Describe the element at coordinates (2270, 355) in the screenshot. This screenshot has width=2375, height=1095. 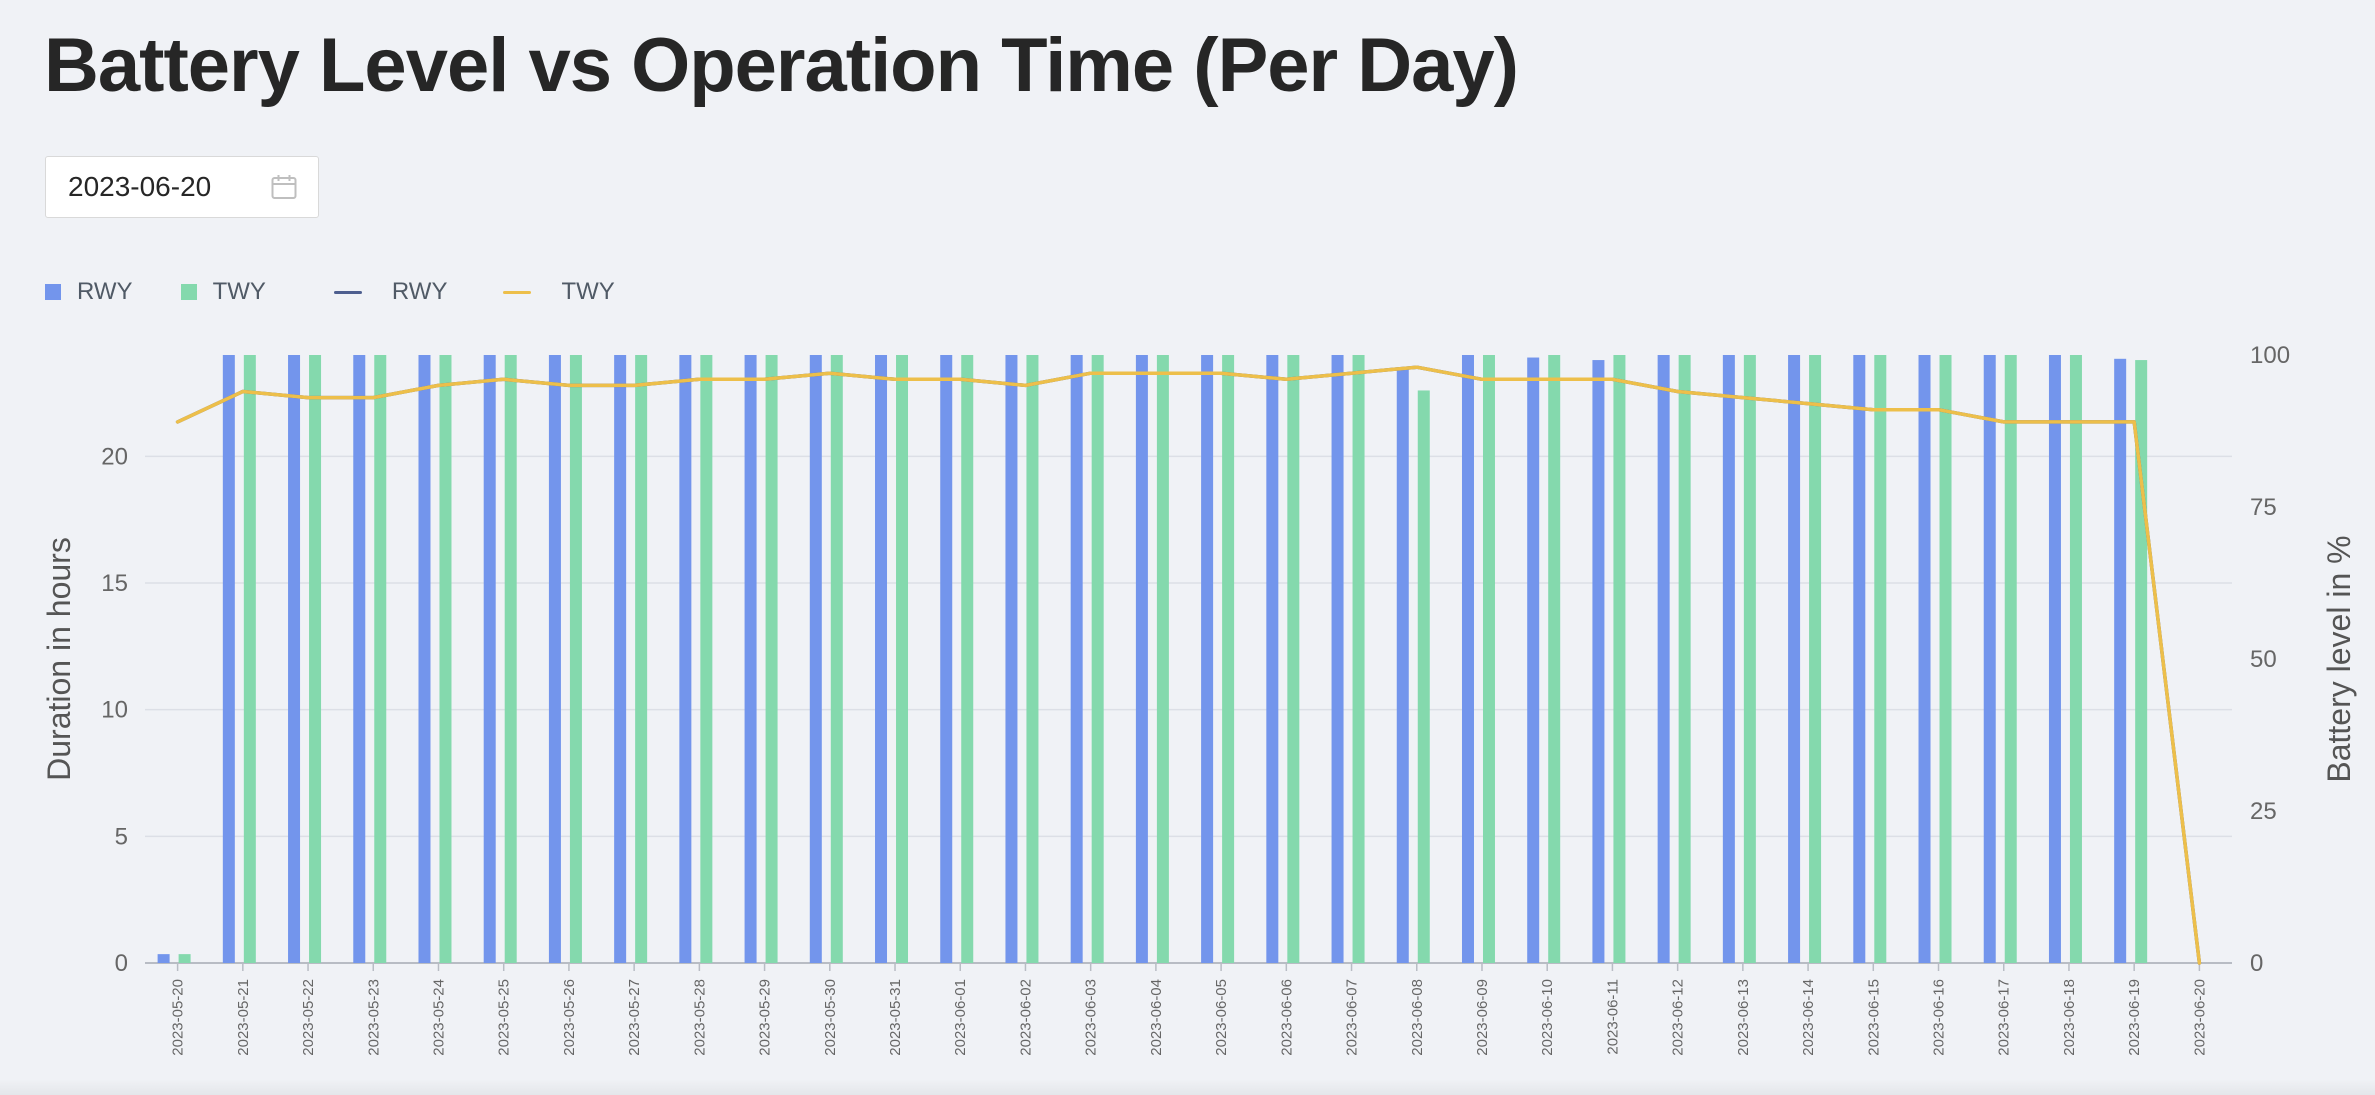
I see `y2-tick-label: 100` at that location.